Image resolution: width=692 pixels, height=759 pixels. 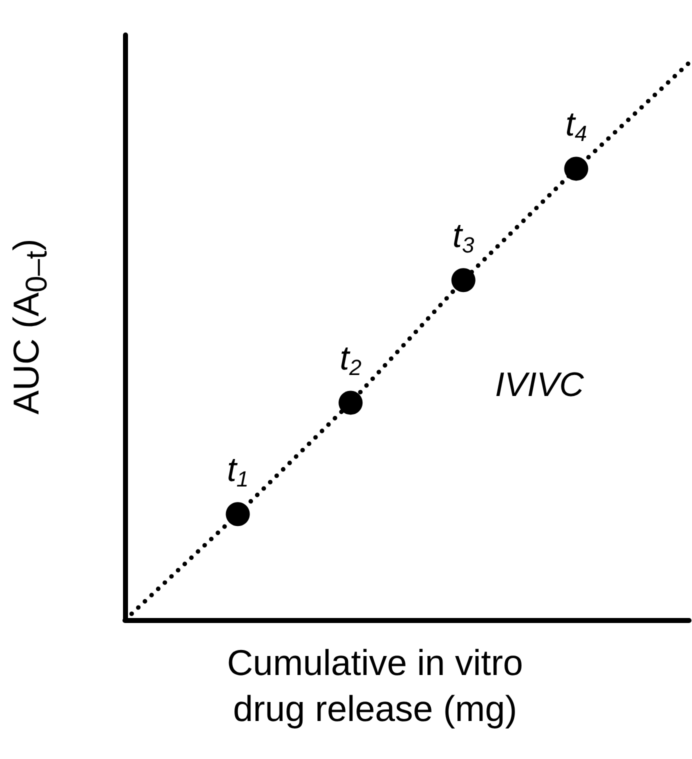 I want to click on x-axis-title: Cumulative in vitro drug release (mg), so click(x=375, y=686).